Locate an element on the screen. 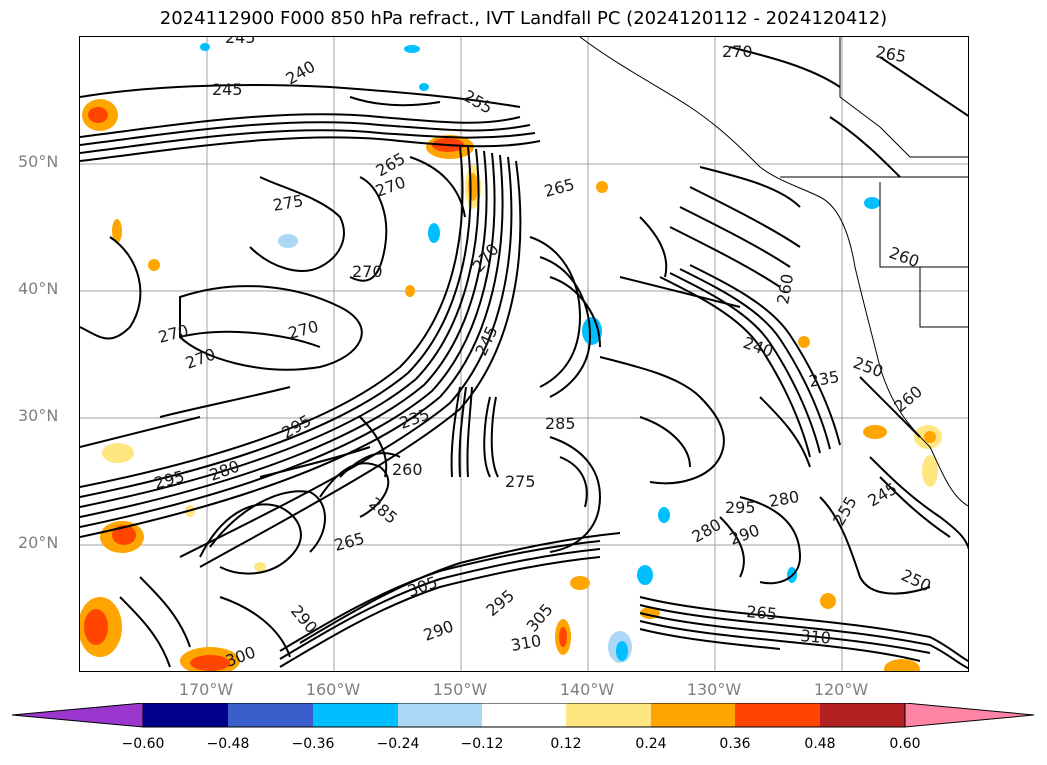 This screenshot has width=1047, height=765. lat-label-20n: 20°N is located at coordinates (38, 542).